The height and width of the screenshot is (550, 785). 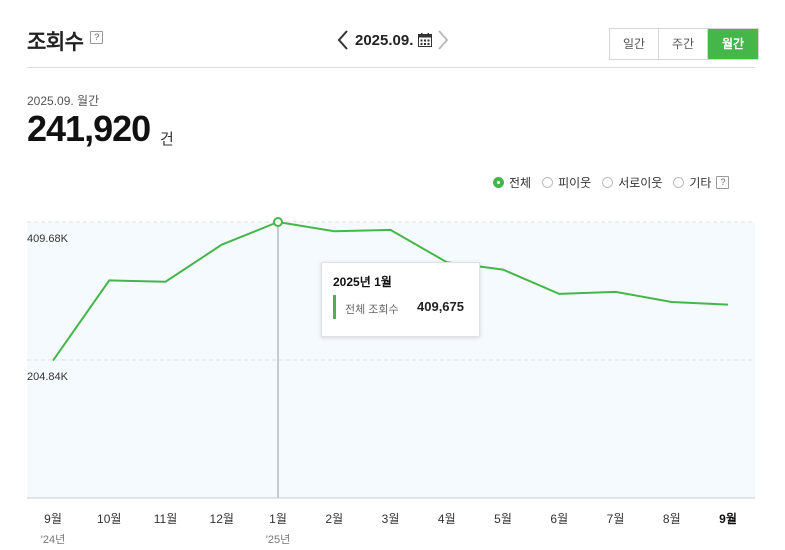 I want to click on legend-label: 서로이웃, so click(x=640, y=183).